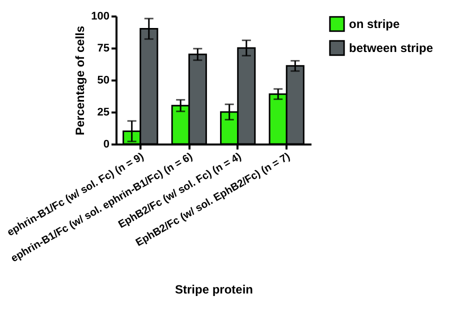 The image size is (474, 322). I want to click on y-axis-title: Percentage of cells, so click(80, 80).